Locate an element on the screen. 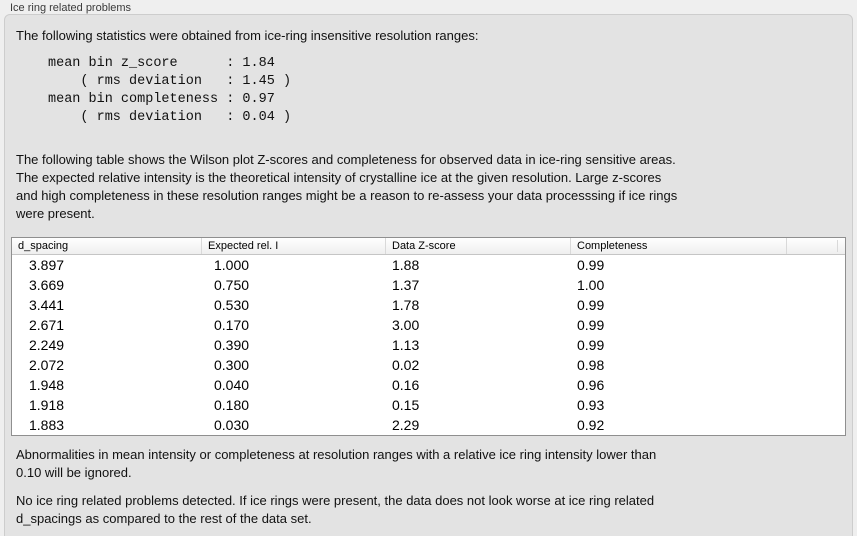 This screenshot has height=536, width=857. column-header-expected-rel-i: Expected rel. I is located at coordinates (293, 246).